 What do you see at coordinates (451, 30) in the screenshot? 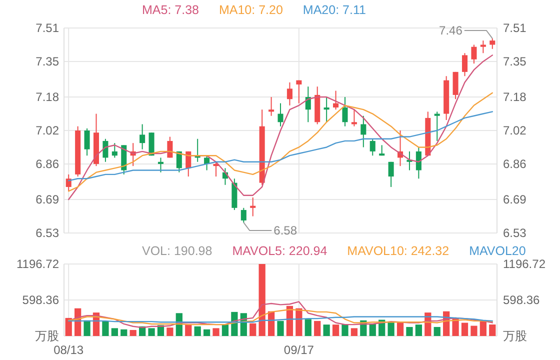
I see `annotation: 7.46` at bounding box center [451, 30].